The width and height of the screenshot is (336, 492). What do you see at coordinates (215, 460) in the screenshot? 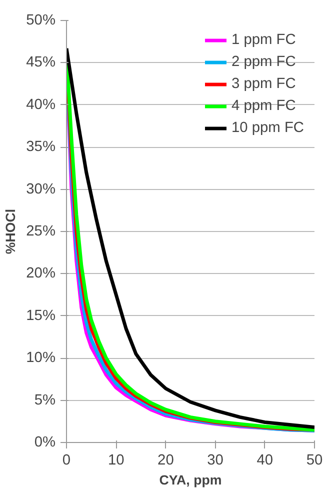
I see `x-tick-label: 30` at bounding box center [215, 460].